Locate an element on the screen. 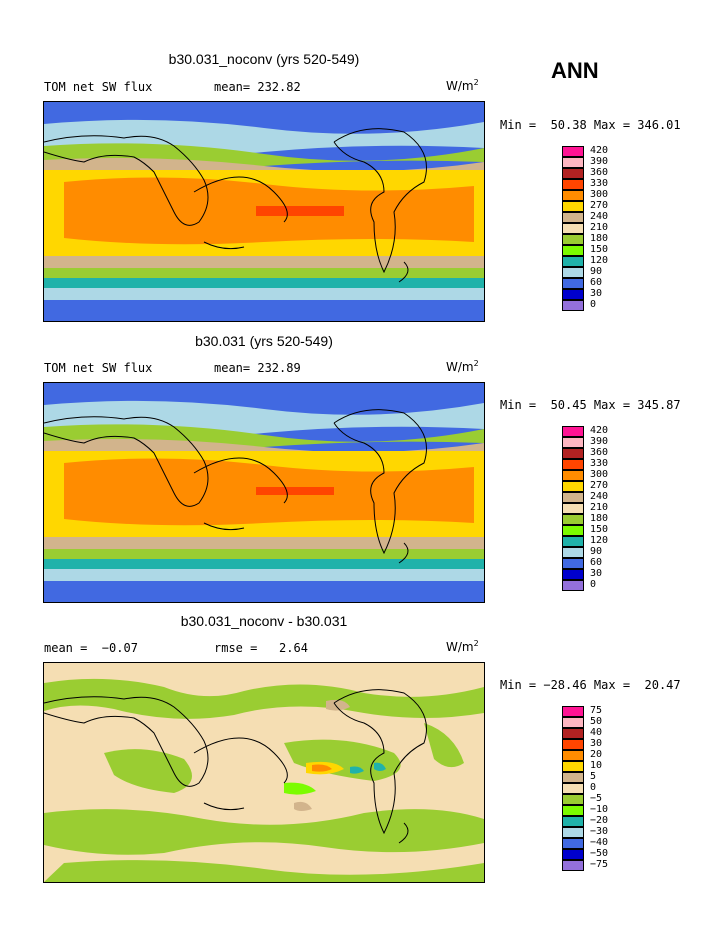 The image size is (723, 935). colorbar-level-label: 40 is located at coordinates (596, 732).